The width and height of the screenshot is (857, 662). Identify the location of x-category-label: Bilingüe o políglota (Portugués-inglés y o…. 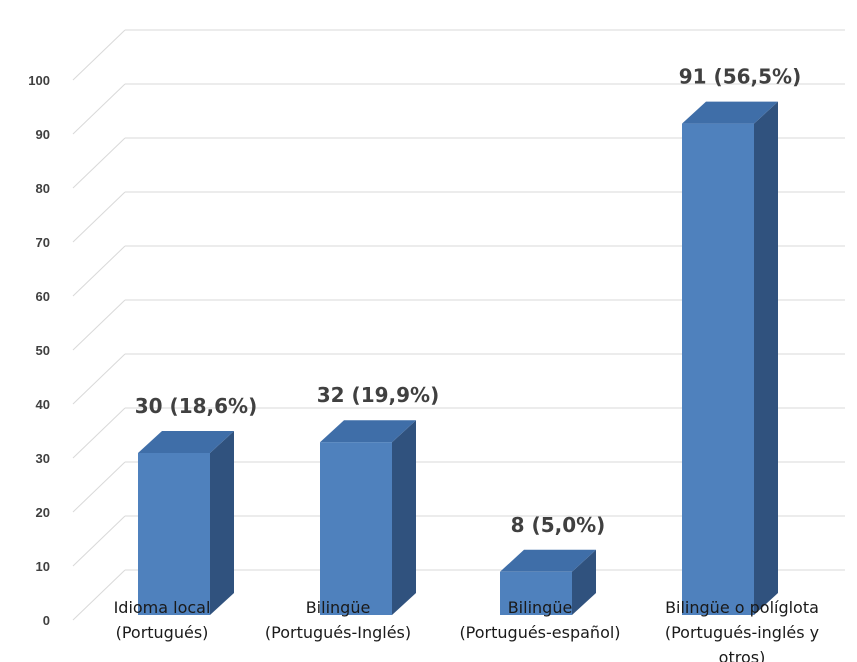
(742, 630).